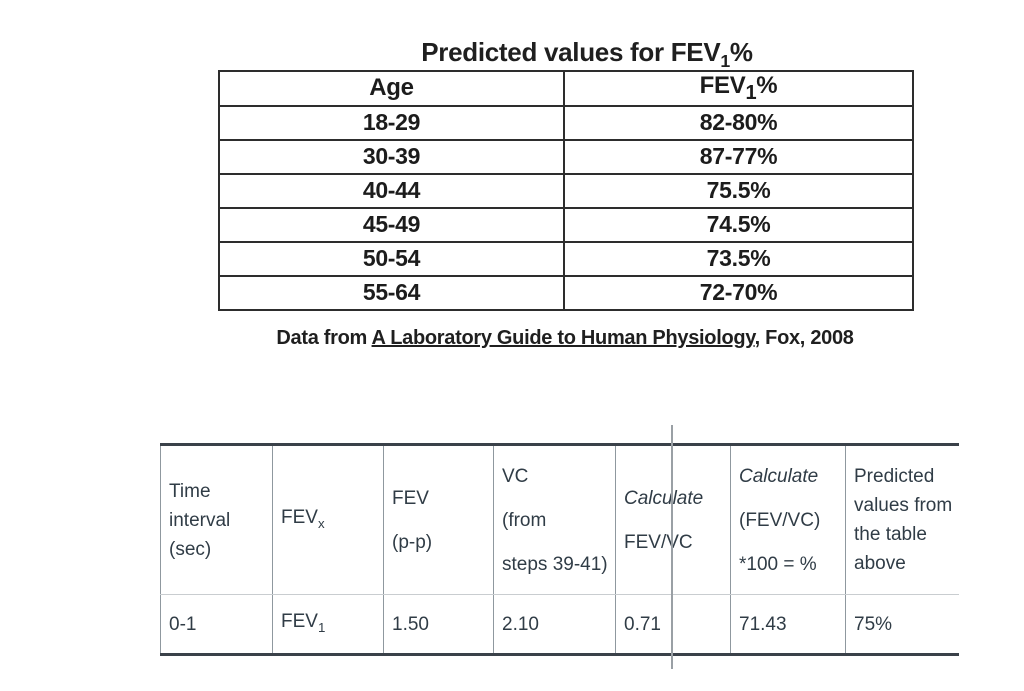 This screenshot has width=1024, height=691. What do you see at coordinates (788, 624) in the screenshot?
I see `percent-value-cell: 71.43` at bounding box center [788, 624].